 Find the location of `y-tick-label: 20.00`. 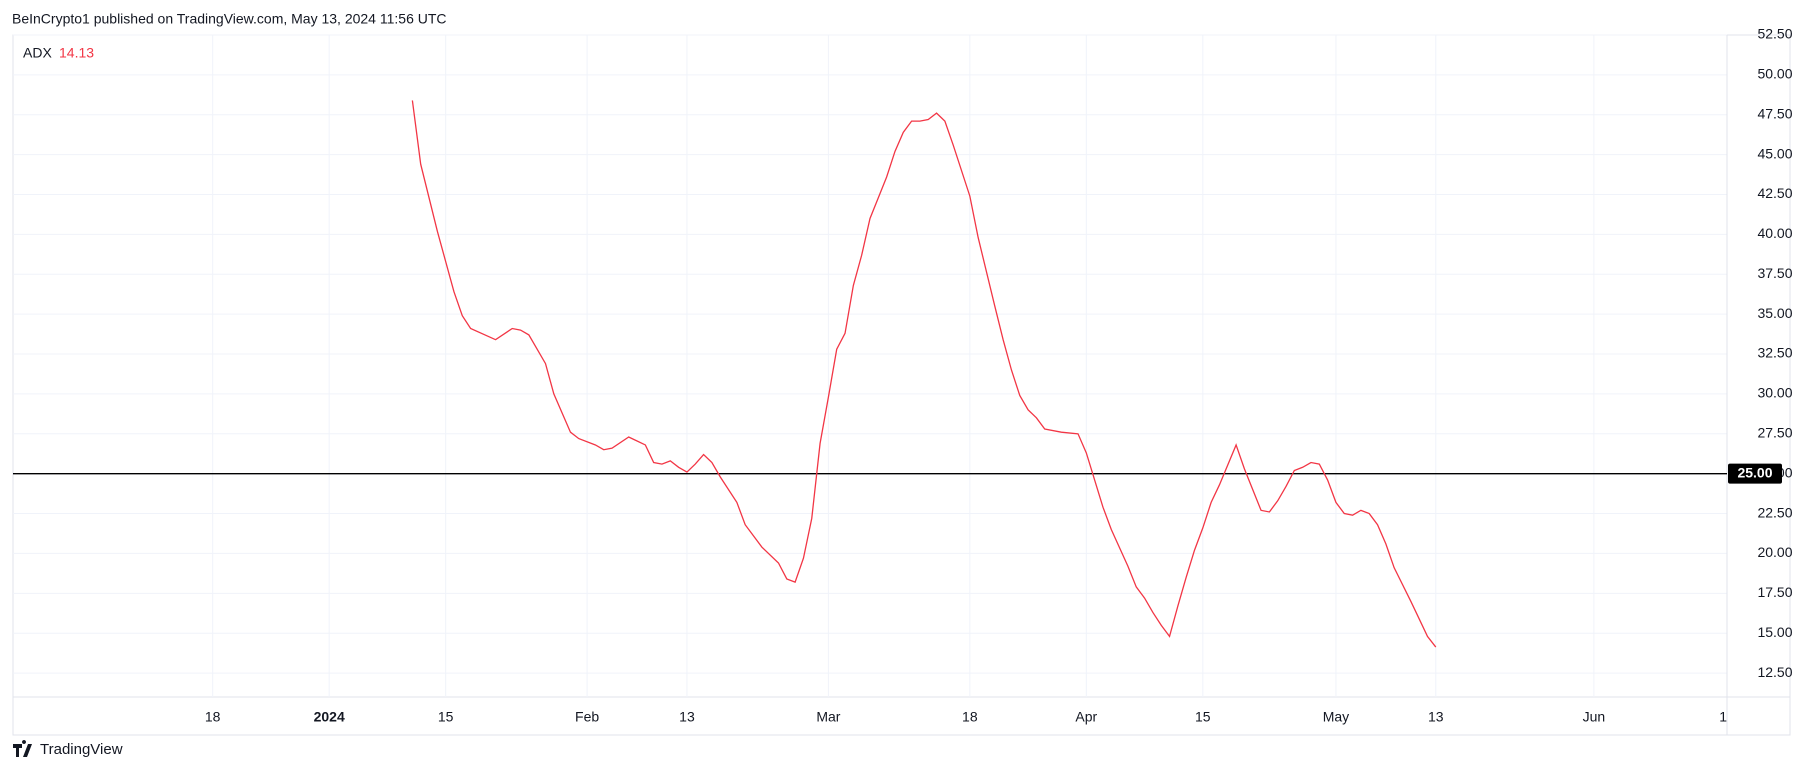

y-tick-label: 20.00 is located at coordinates (1774, 552).